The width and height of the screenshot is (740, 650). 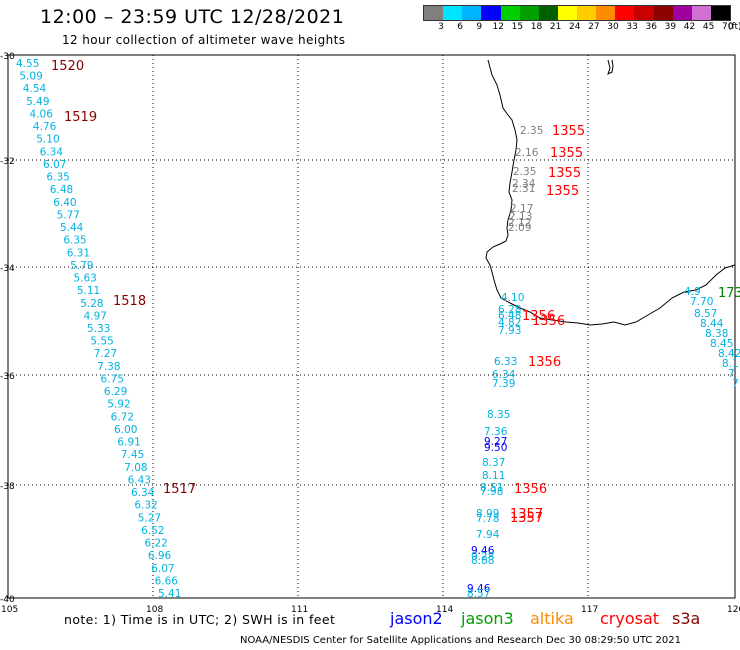 What do you see at coordinates (9, 610) in the screenshot?
I see `longitude-tick-label: 105` at bounding box center [9, 610].